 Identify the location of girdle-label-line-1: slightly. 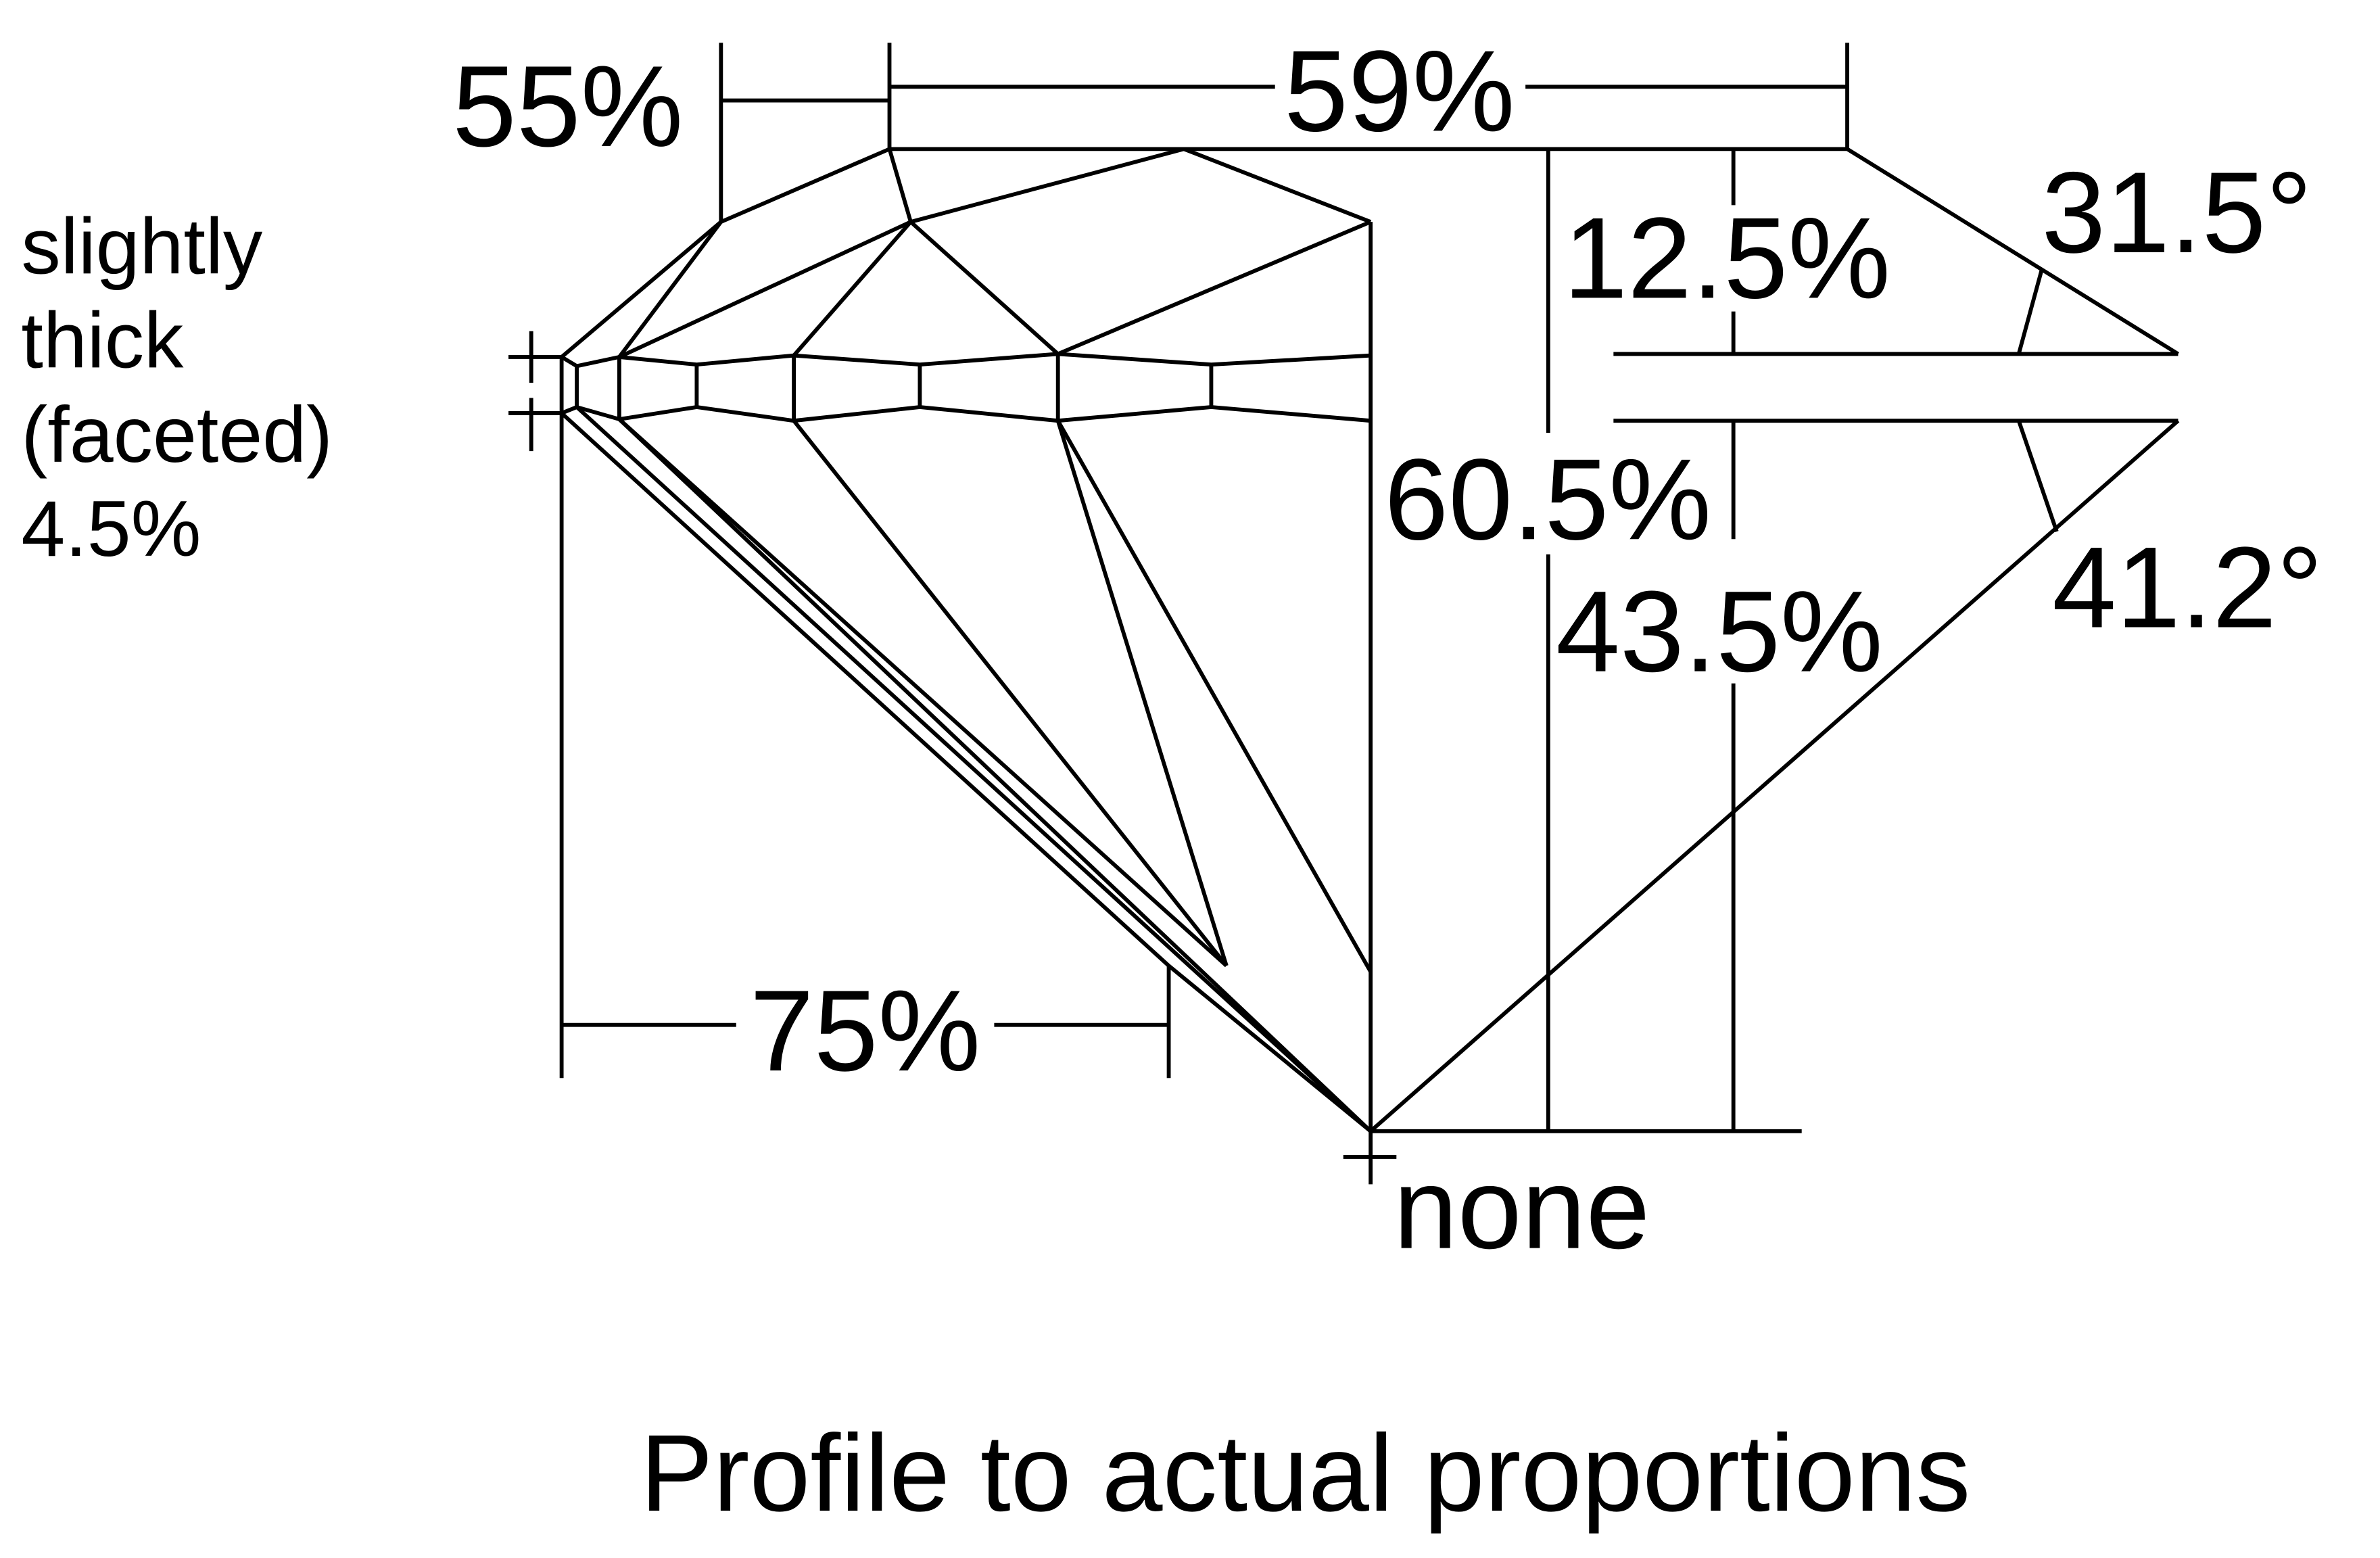
(142, 246).